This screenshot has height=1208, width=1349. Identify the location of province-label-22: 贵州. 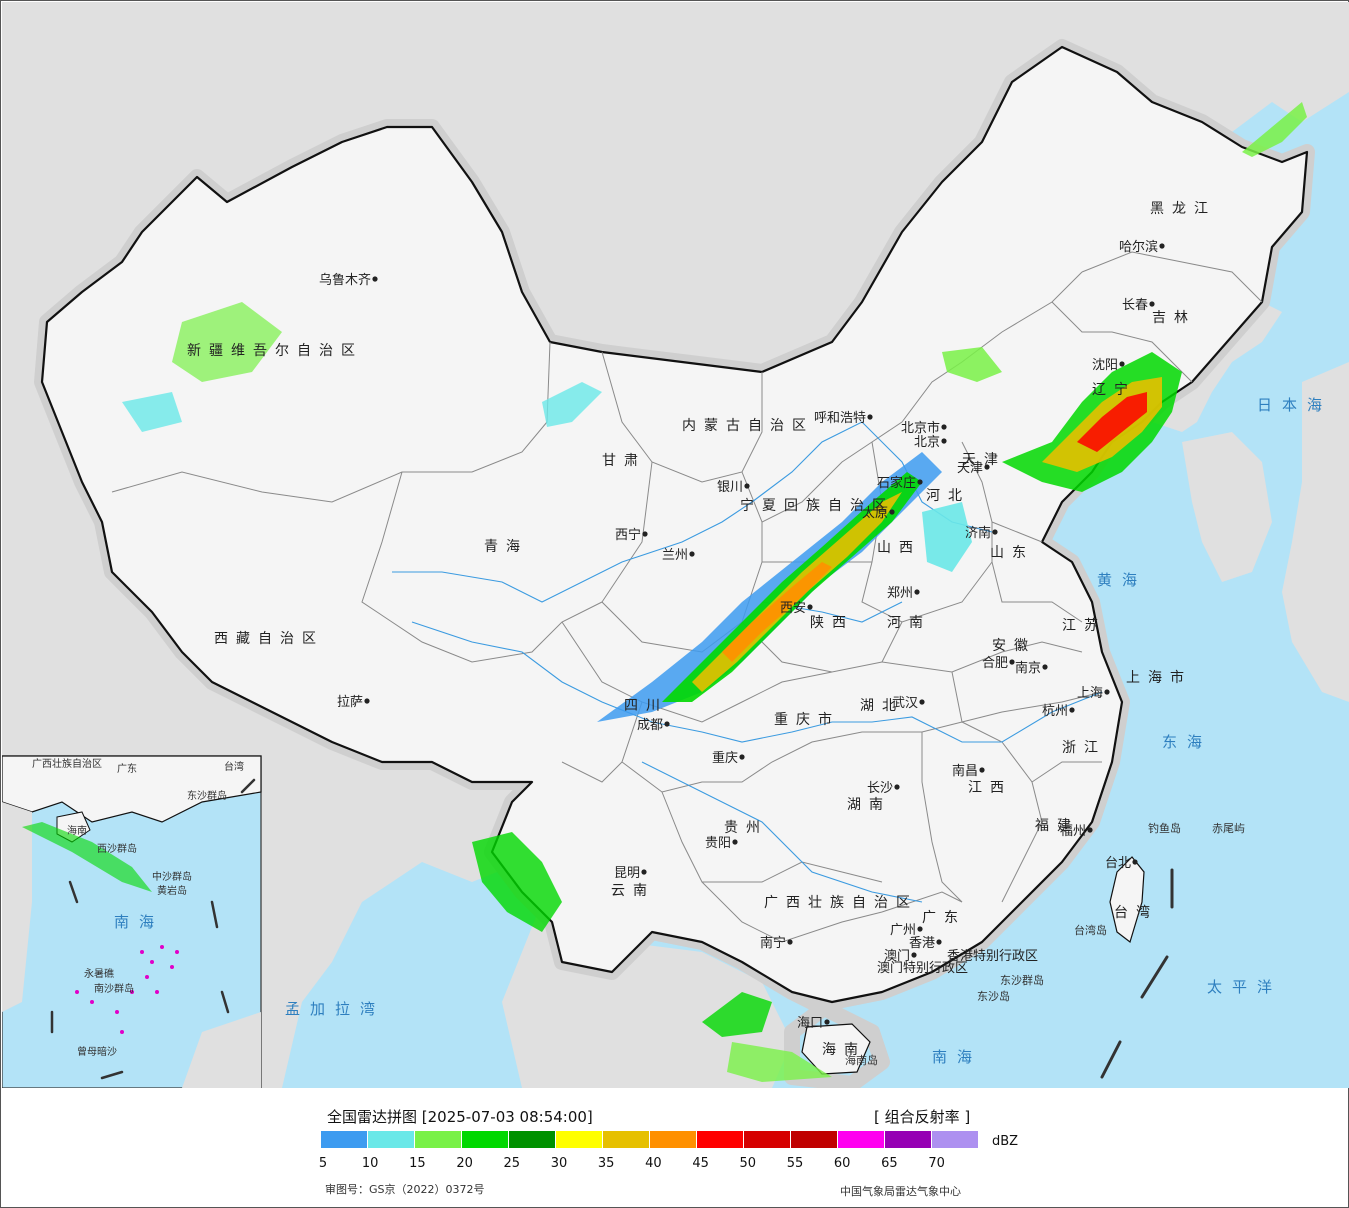
(746, 828).